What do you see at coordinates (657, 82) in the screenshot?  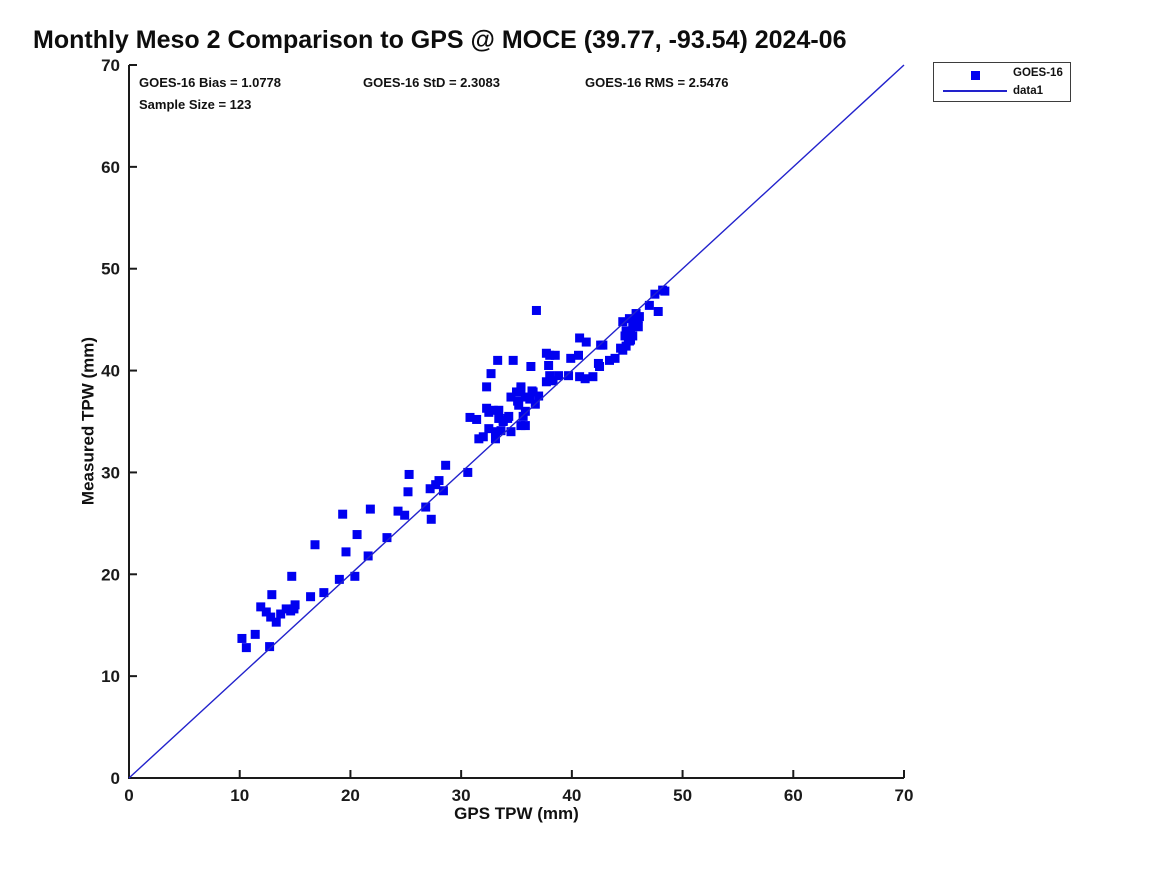 I see `stat-rms: GOES-16 RMS = 2.5476` at bounding box center [657, 82].